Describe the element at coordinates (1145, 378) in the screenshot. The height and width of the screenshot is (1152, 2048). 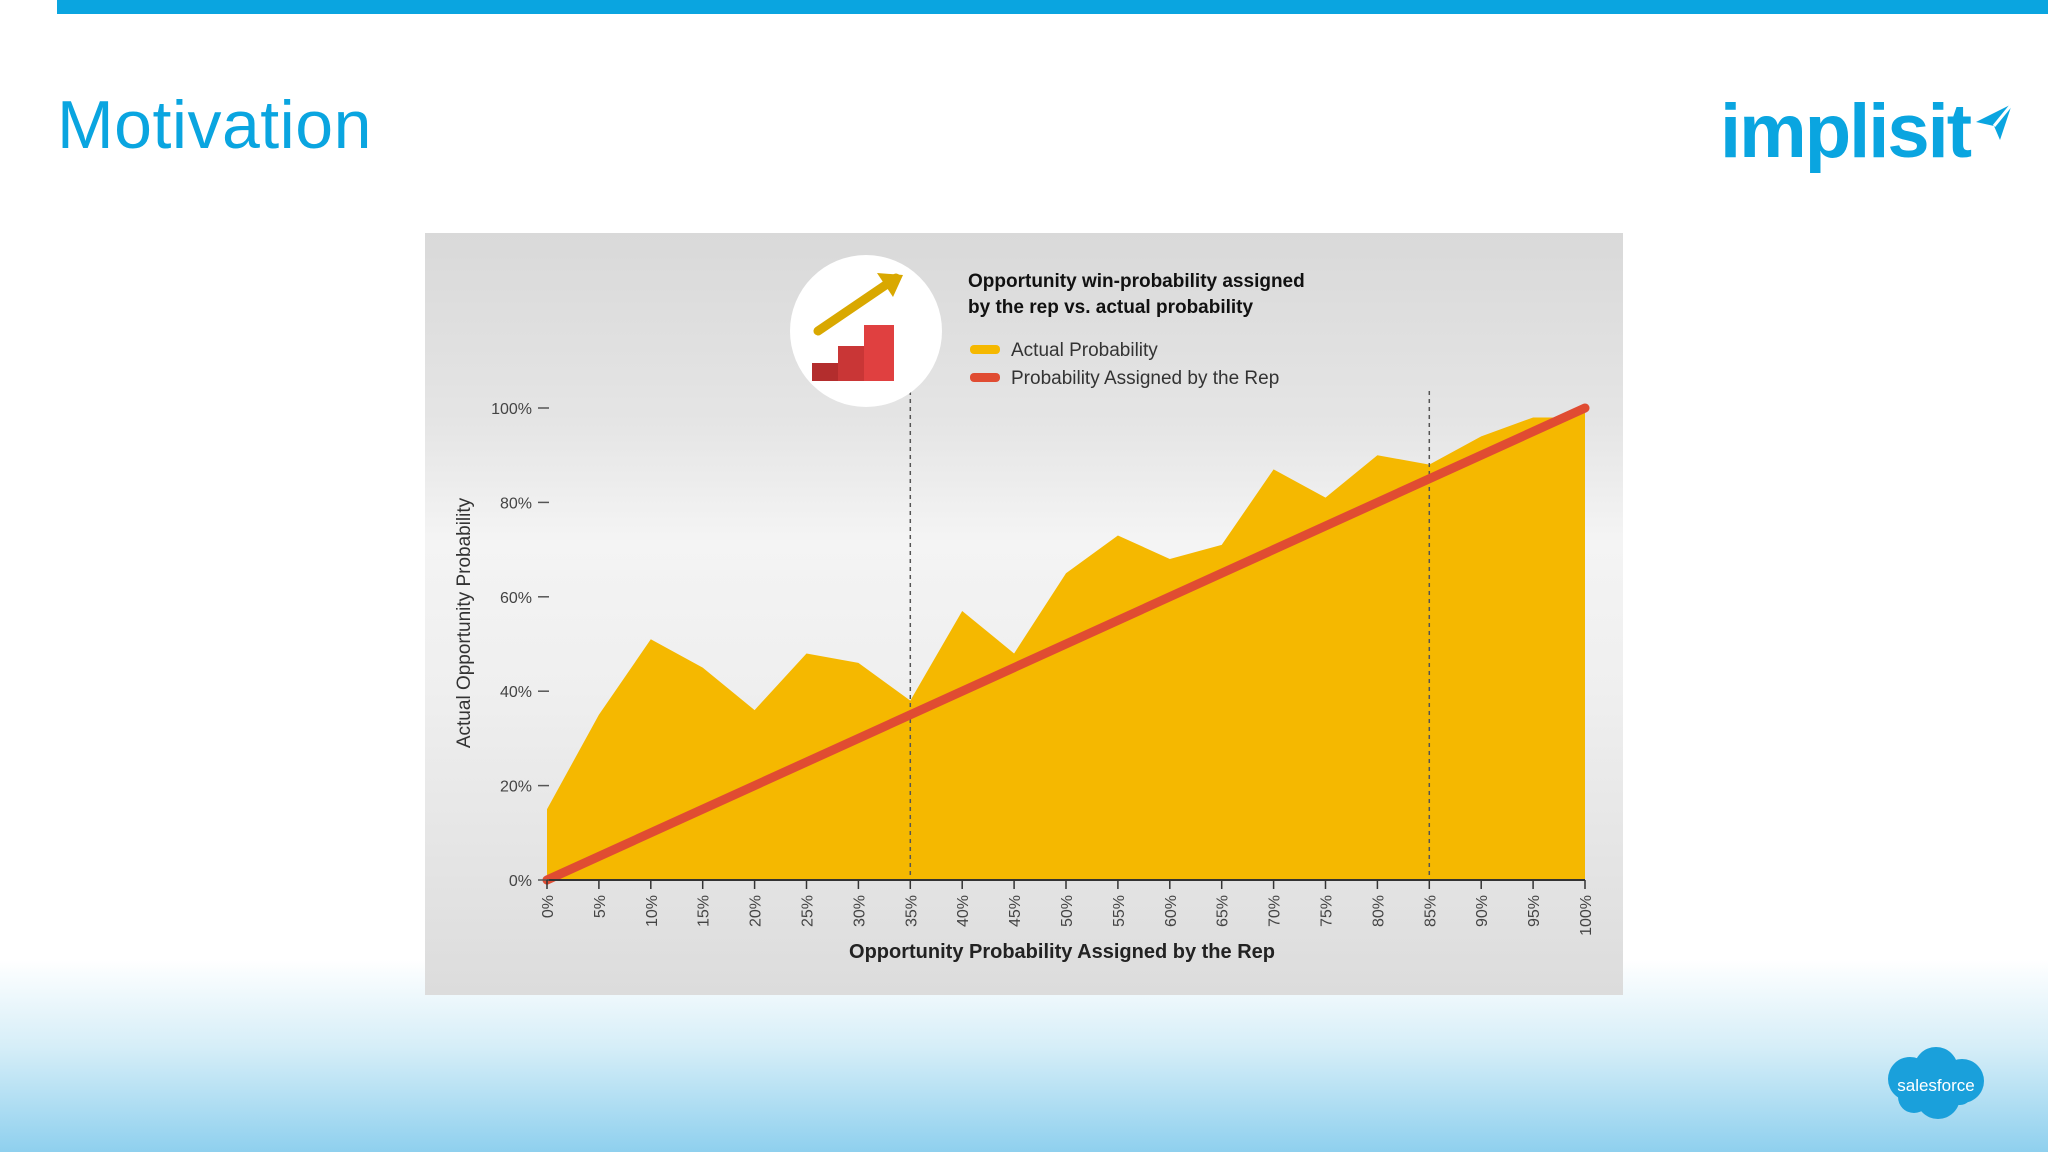
I see `legend-label-assigned: Probability Assigned by the Rep` at that location.